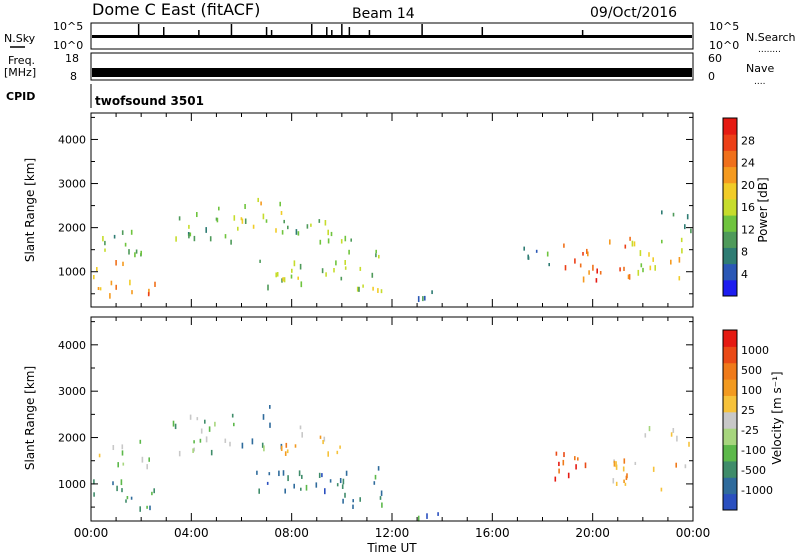  Describe the element at coordinates (21, 60) in the screenshot. I see `freq-label: Freq.` at that location.